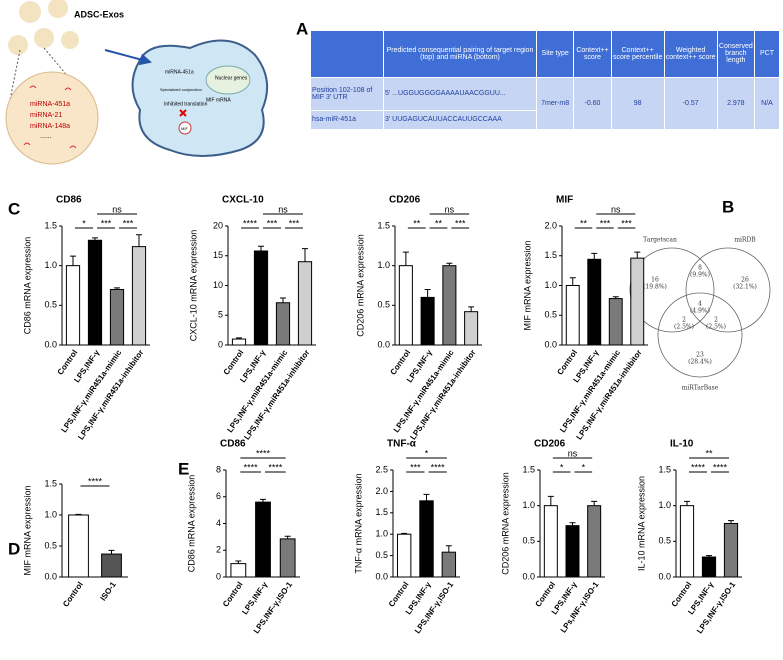 The width and height of the screenshot is (783, 660). What do you see at coordinates (302, 28) in the screenshot?
I see `panel-label: A` at bounding box center [302, 28].